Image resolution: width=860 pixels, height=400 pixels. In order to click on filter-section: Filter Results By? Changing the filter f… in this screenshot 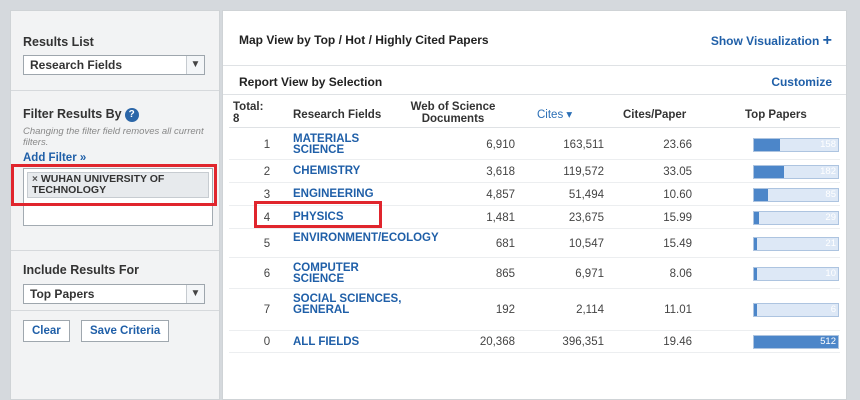, I will do `click(115, 171)`.